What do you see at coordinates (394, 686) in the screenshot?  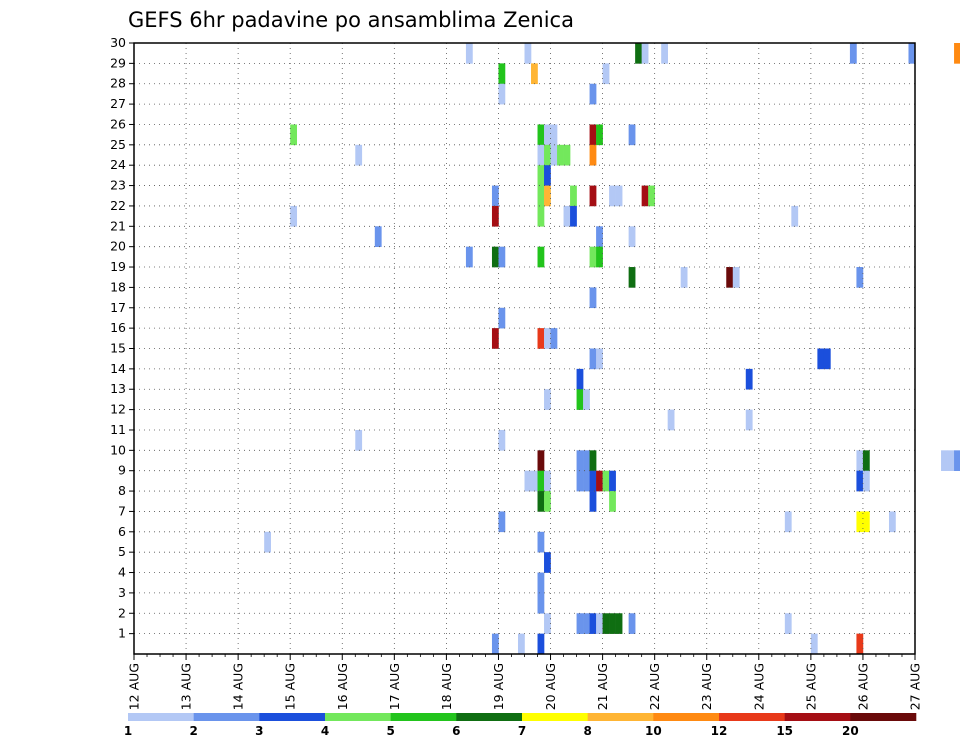 I see `x-tick-label: 17 AUG` at bounding box center [394, 686].